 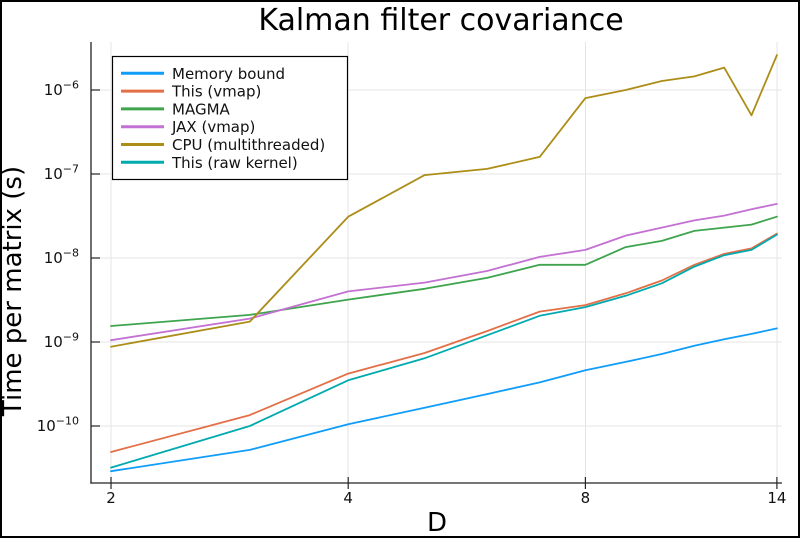 I want to click on y-tick-label: 10⁻¹⁰, so click(x=58, y=425).